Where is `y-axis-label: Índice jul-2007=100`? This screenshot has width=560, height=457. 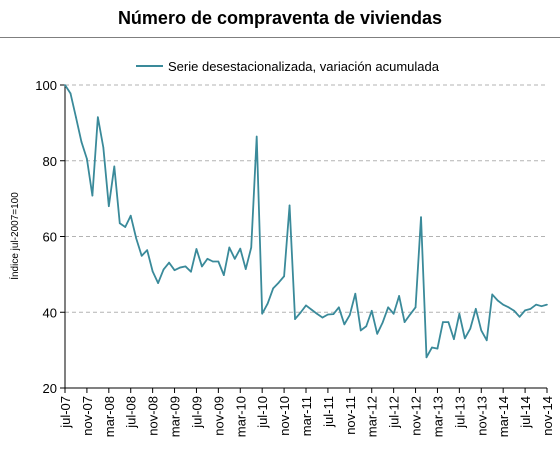 y-axis-label: Índice jul-2007=100 is located at coordinates (14, 236).